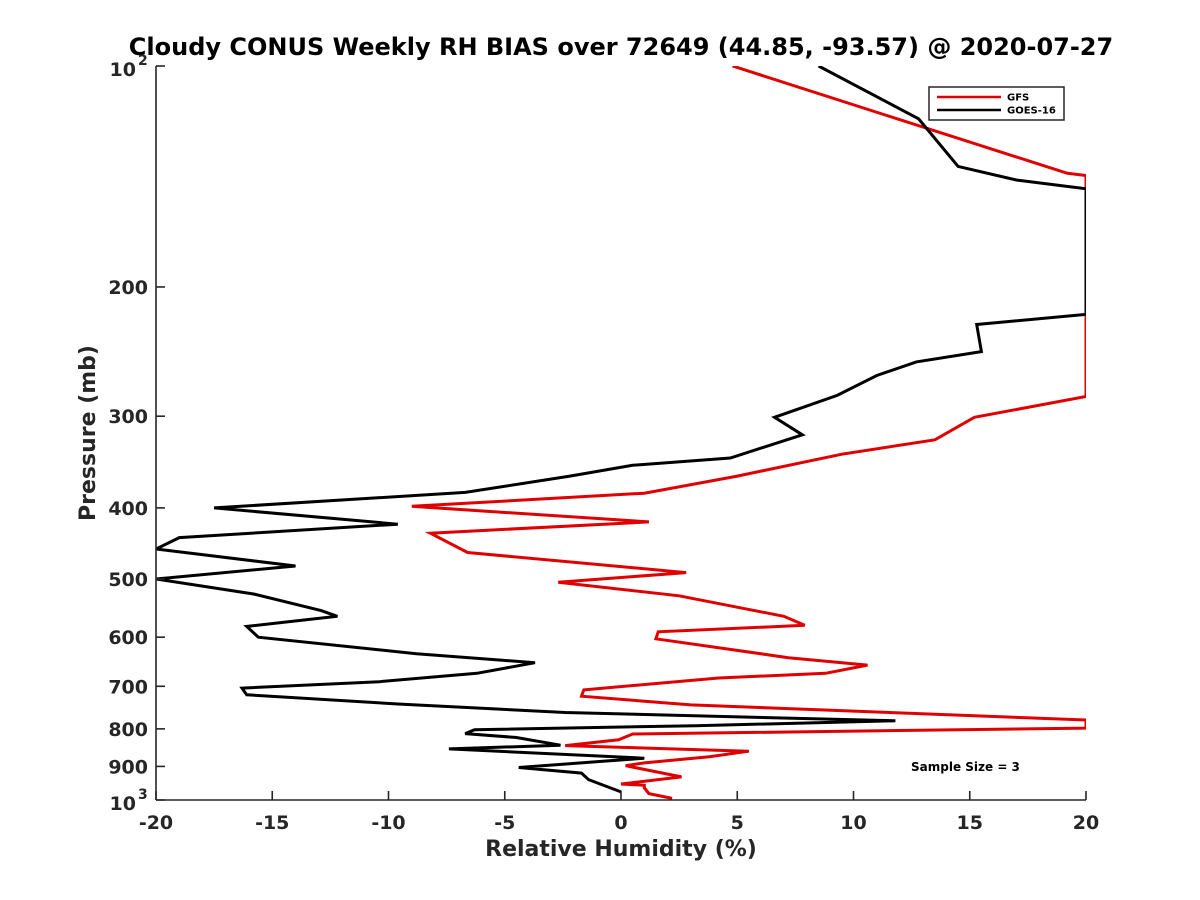 This screenshot has height=900, width=1200. What do you see at coordinates (737, 823) in the screenshot?
I see `x-tick-label: 5` at bounding box center [737, 823].